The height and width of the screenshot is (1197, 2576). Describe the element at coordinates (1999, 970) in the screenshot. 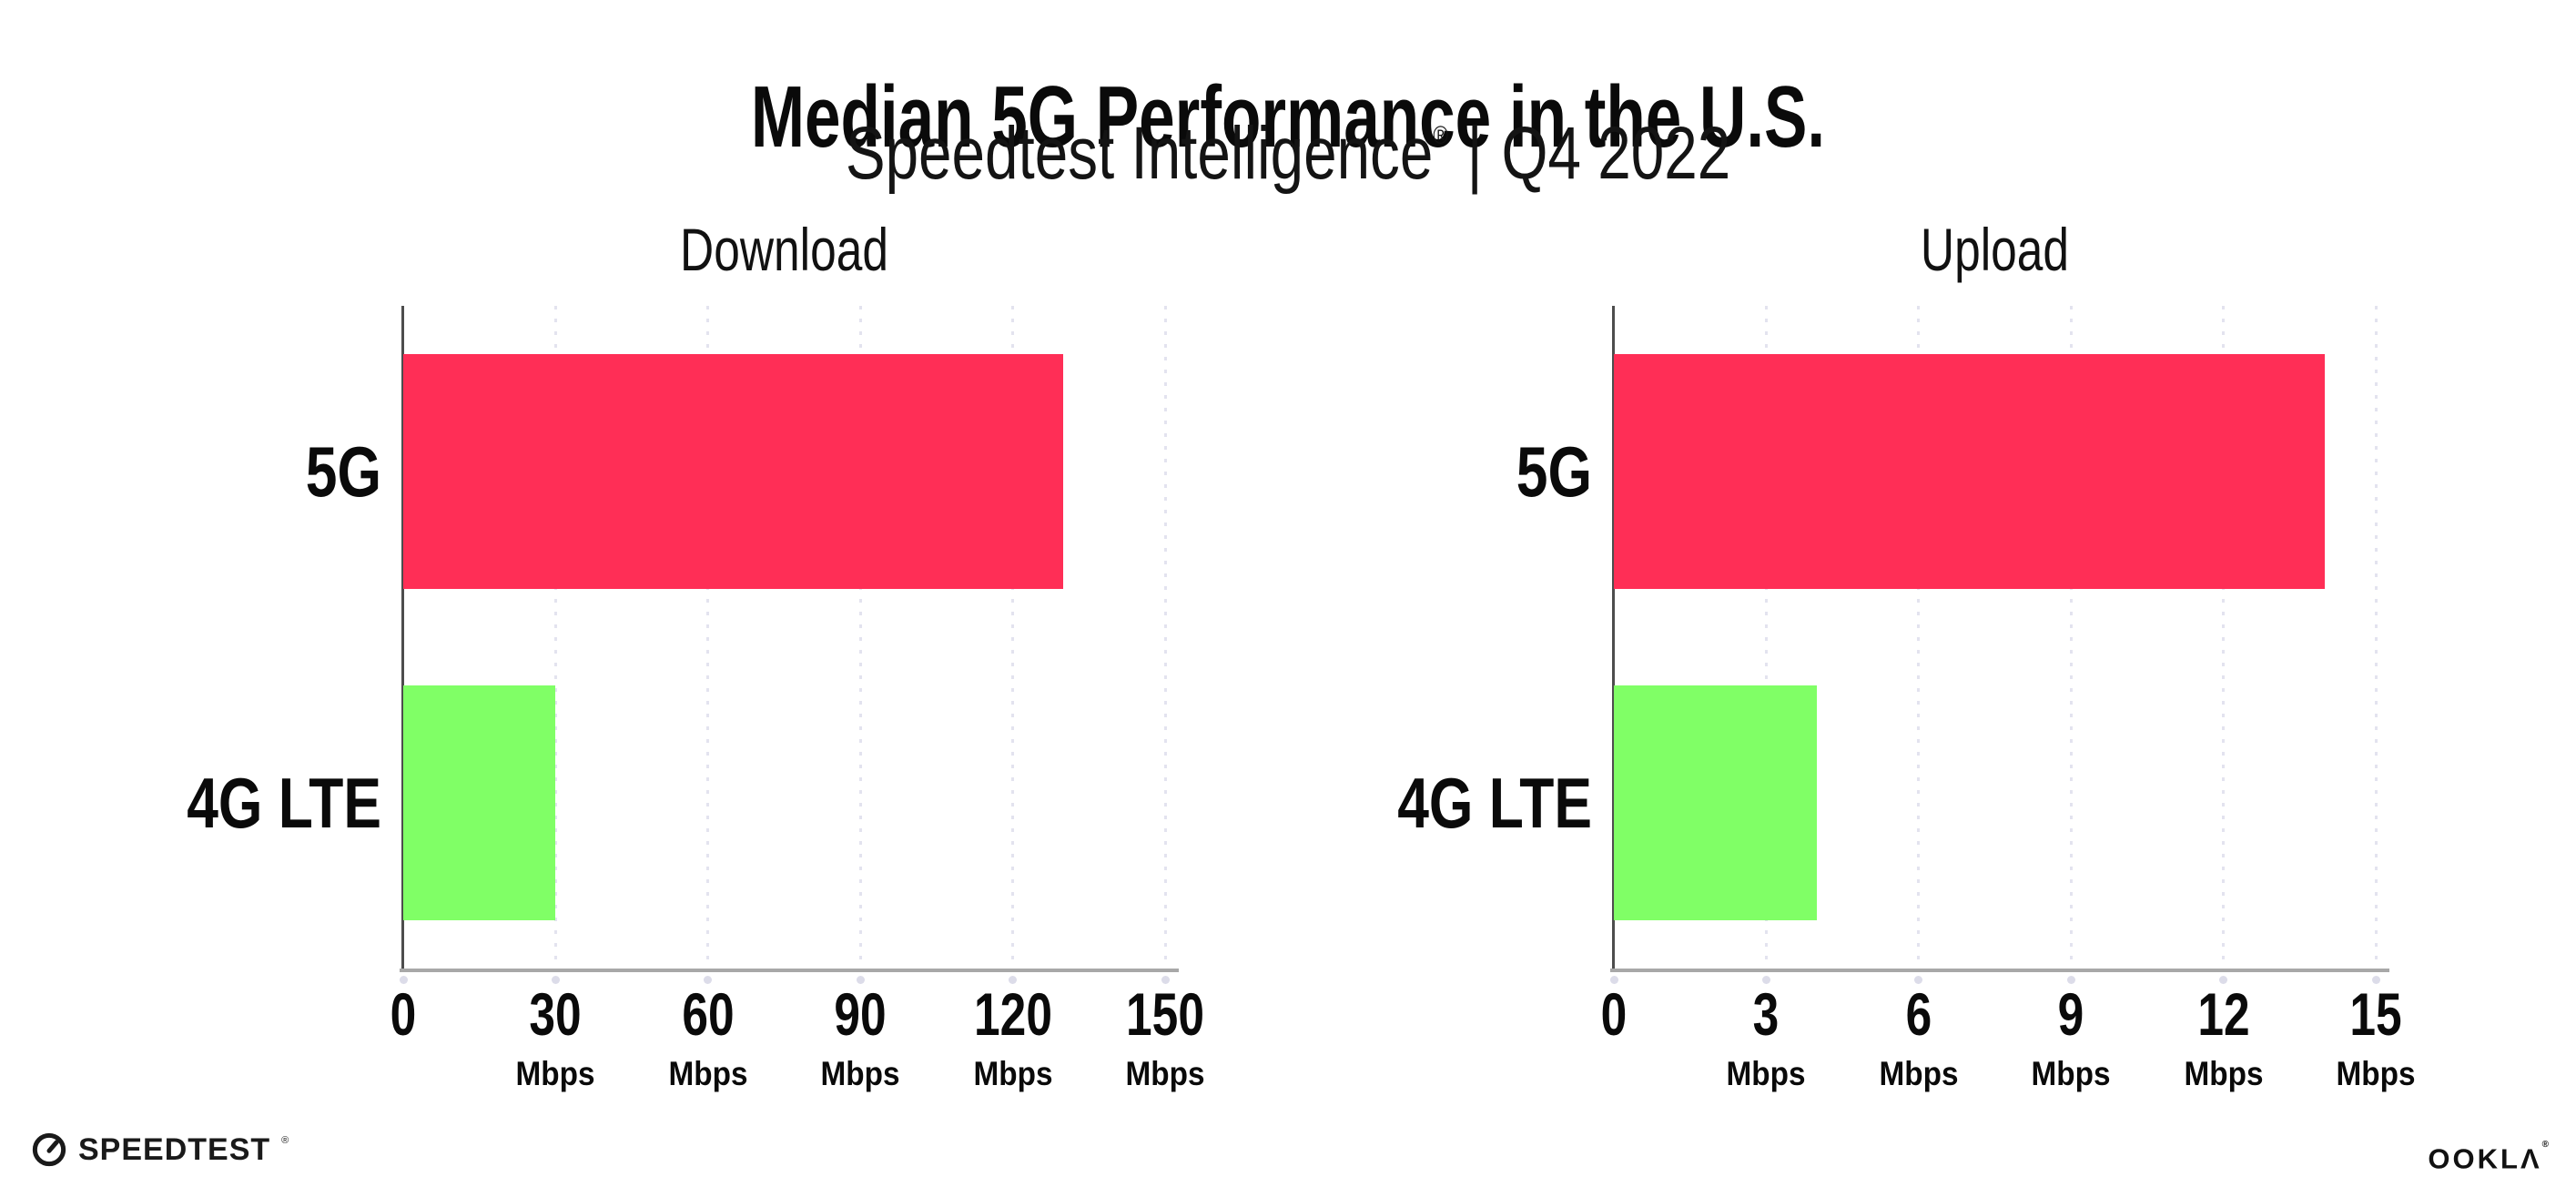

I see `upload-x-axis-line` at that location.